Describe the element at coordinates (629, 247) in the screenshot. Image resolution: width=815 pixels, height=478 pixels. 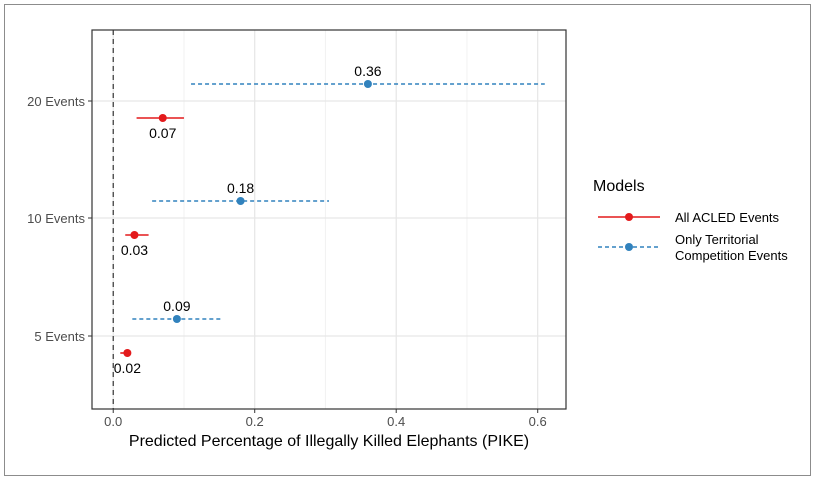
I see `legend-key-point-territorial` at that location.